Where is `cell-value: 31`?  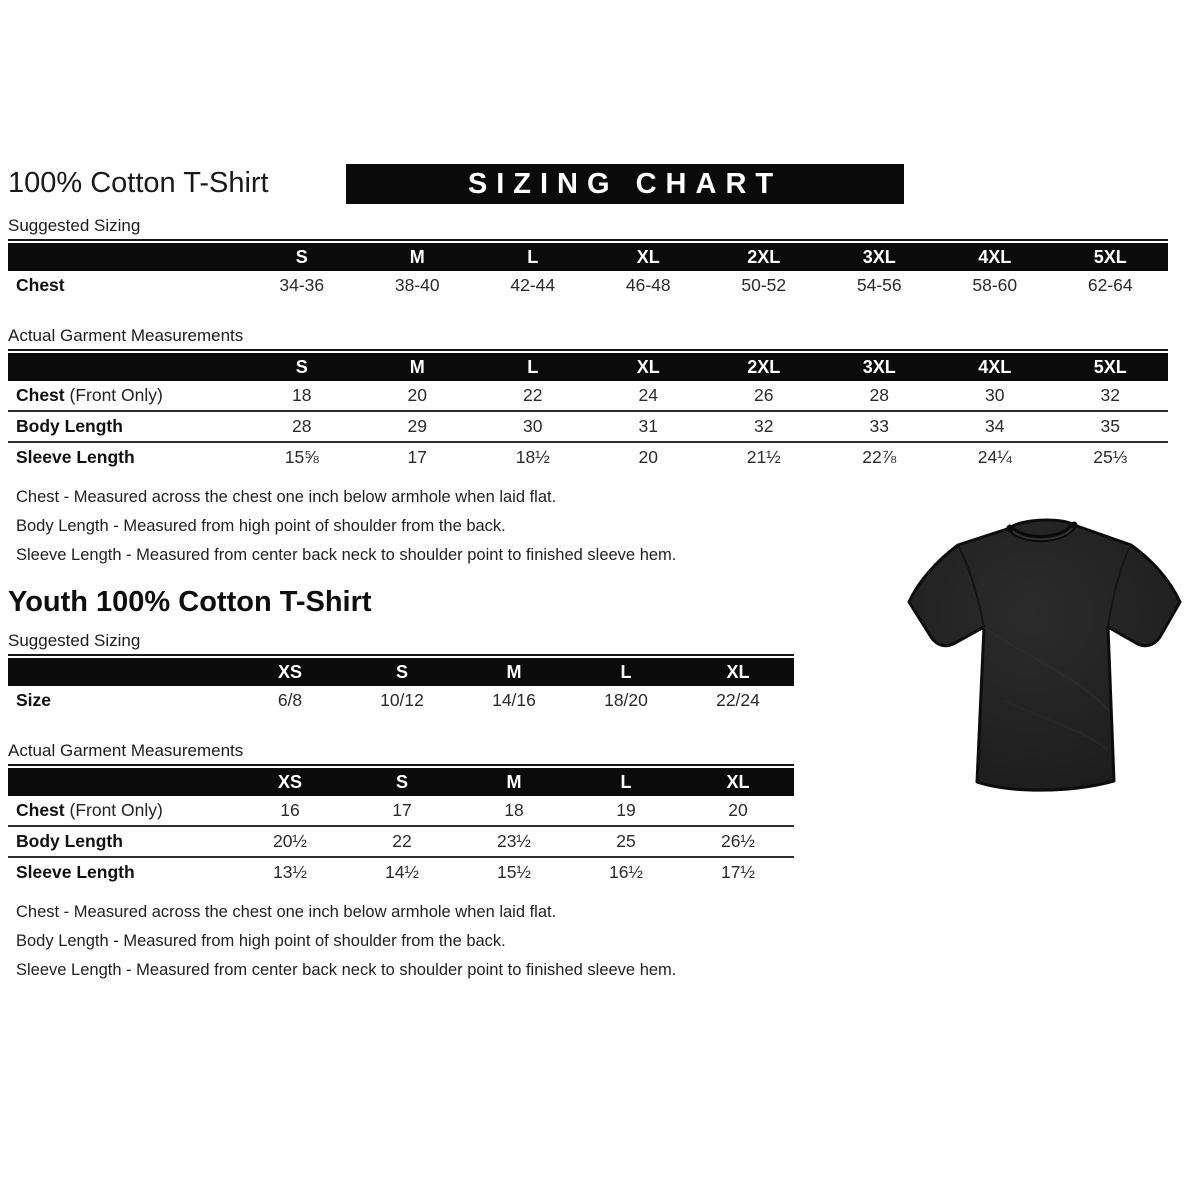
cell-value: 31 is located at coordinates (648, 426).